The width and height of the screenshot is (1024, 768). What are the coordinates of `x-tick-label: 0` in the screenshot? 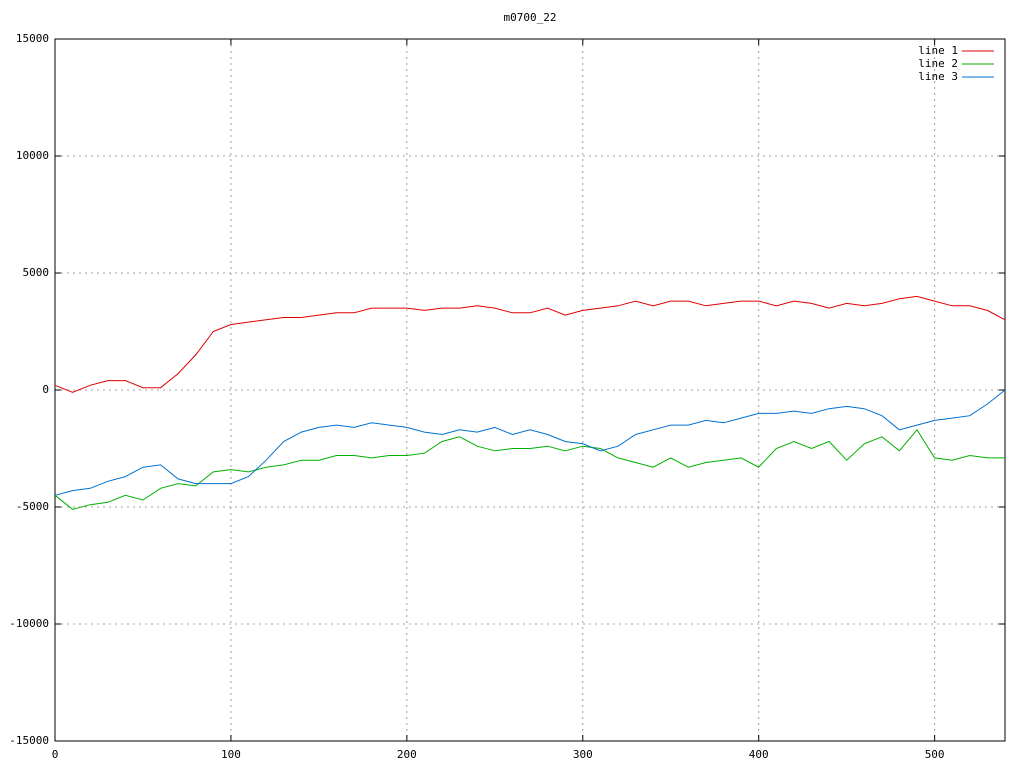 It's located at (55, 754).